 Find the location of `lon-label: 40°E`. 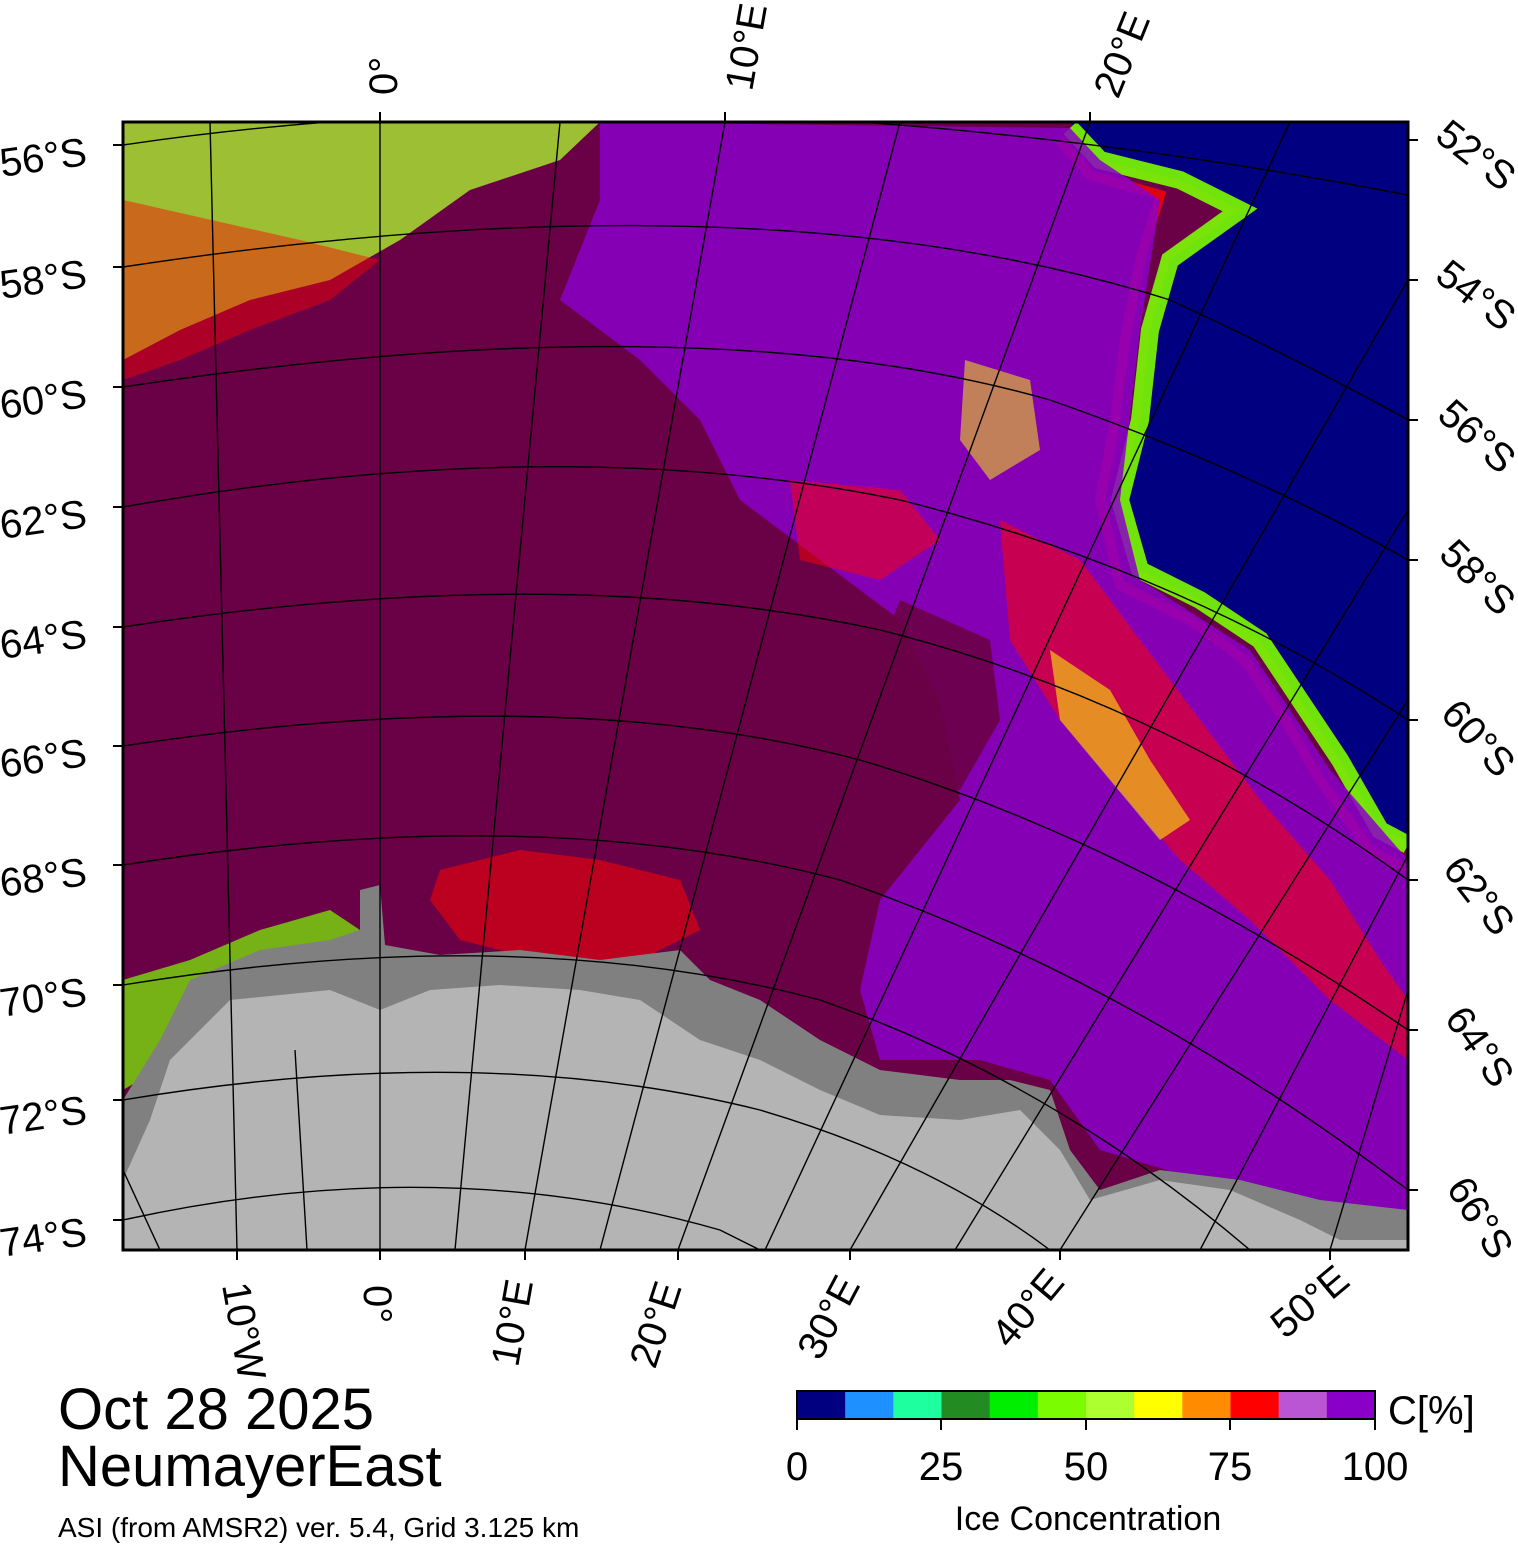

lon-label: 40°E is located at coordinates (1028, 1308).